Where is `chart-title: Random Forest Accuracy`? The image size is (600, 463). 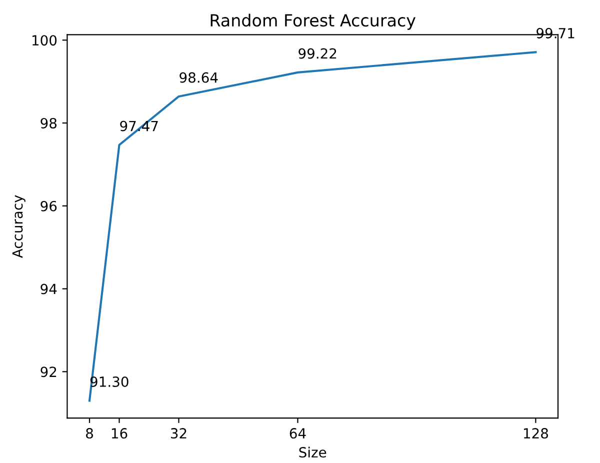 chart-title: Random Forest Accuracy is located at coordinates (313, 22).